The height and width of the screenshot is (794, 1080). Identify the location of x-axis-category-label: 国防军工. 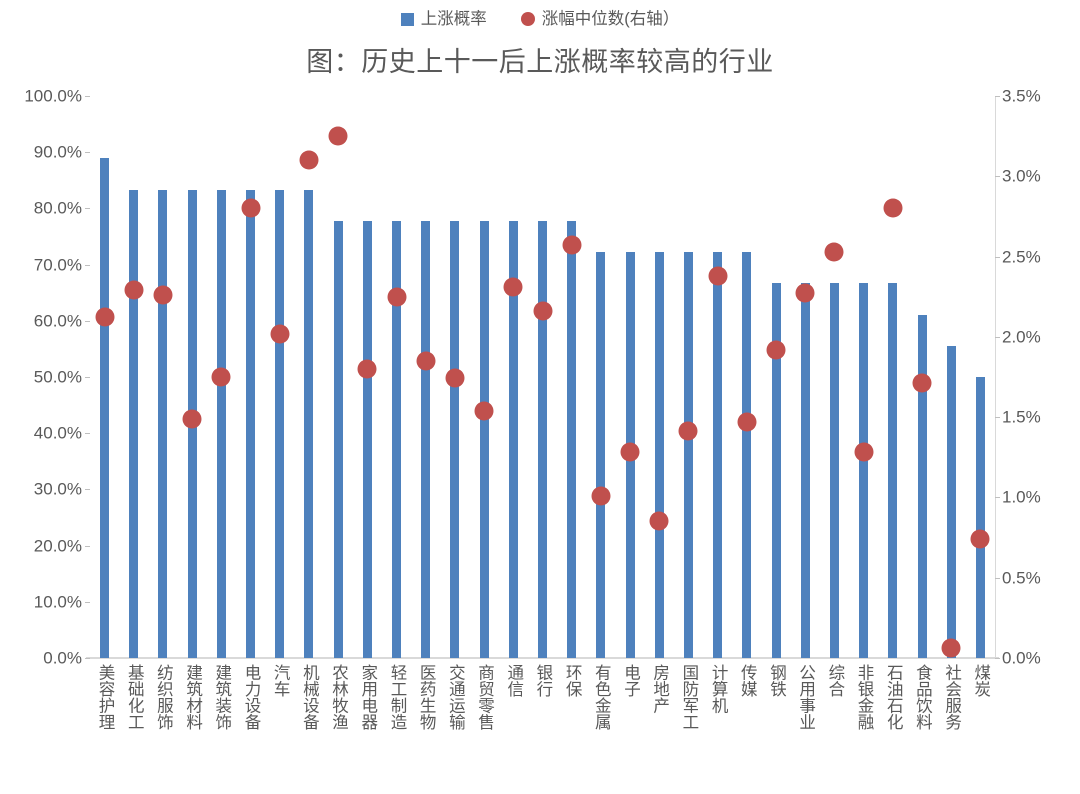
(688, 697).